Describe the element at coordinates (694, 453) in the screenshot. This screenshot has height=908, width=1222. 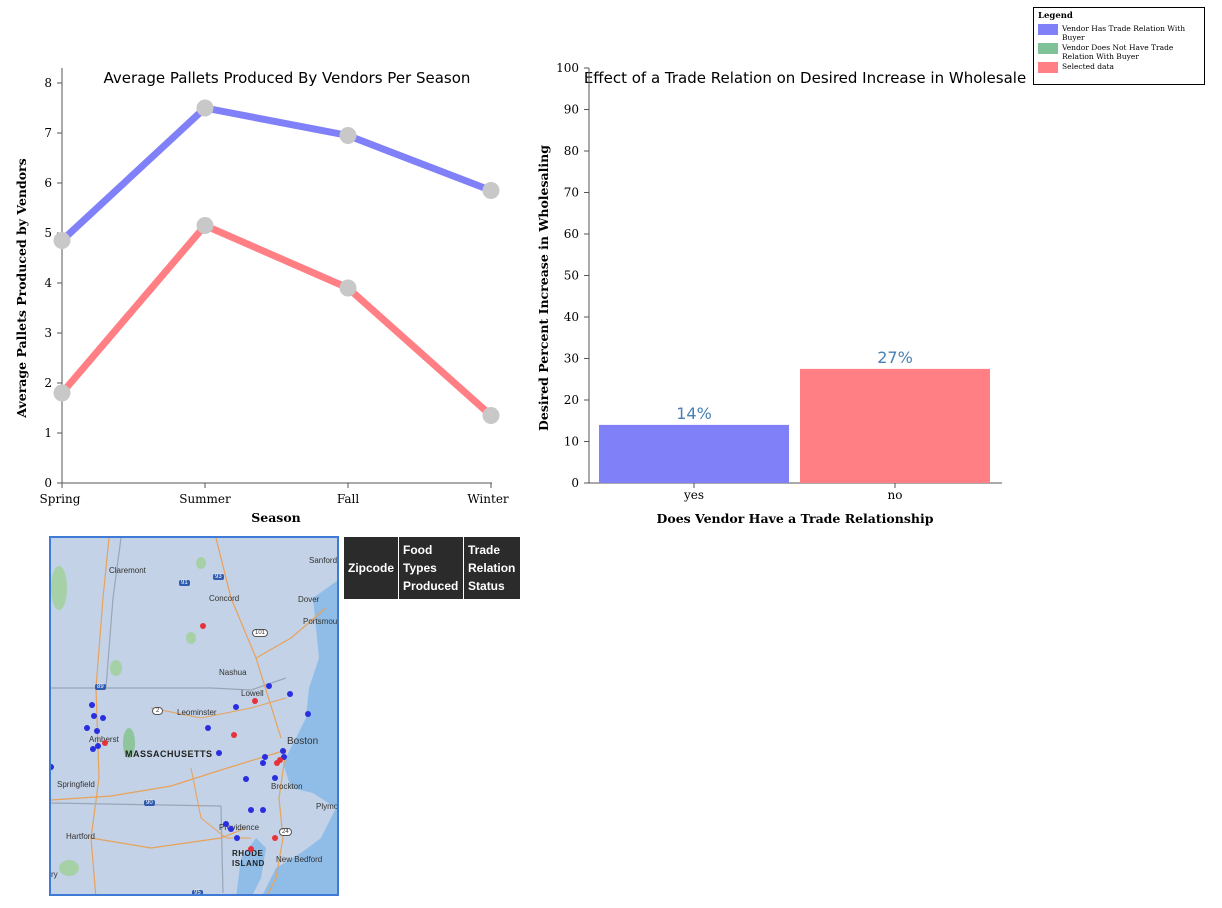
I see `bar-yes` at that location.